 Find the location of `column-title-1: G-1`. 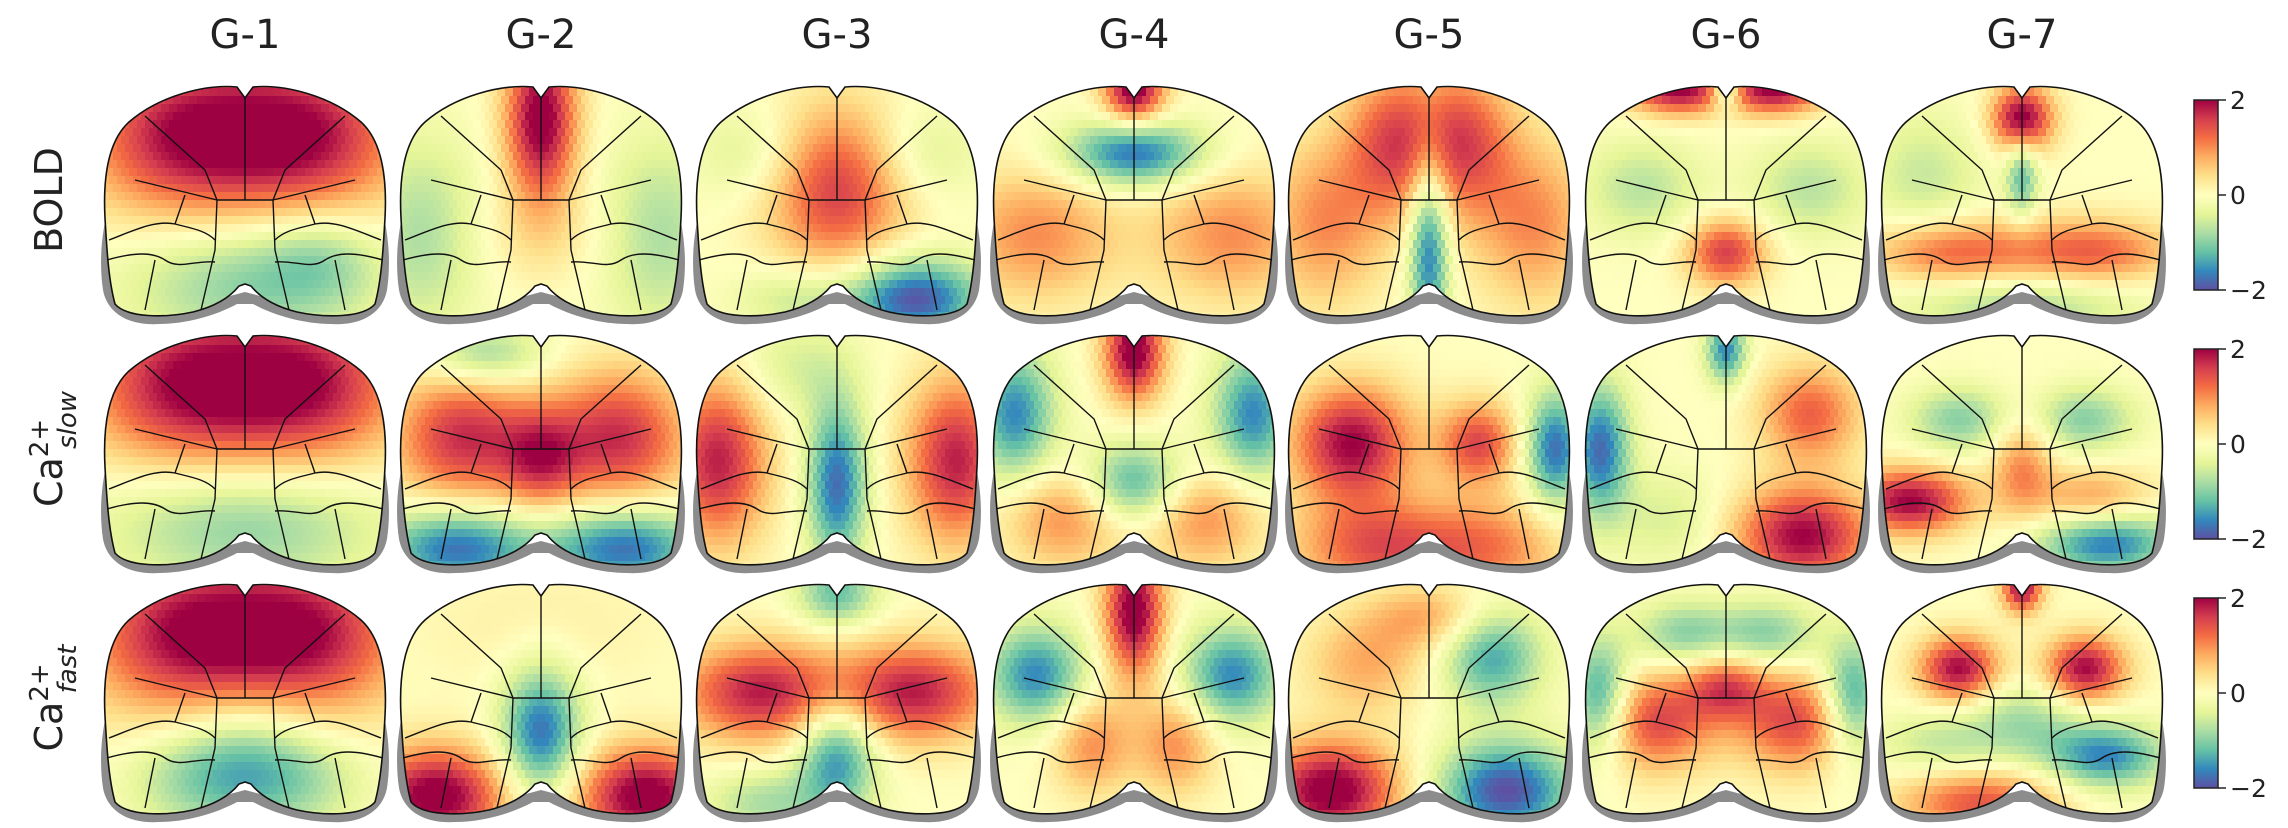

column-title-1: G-1 is located at coordinates (245, 35).